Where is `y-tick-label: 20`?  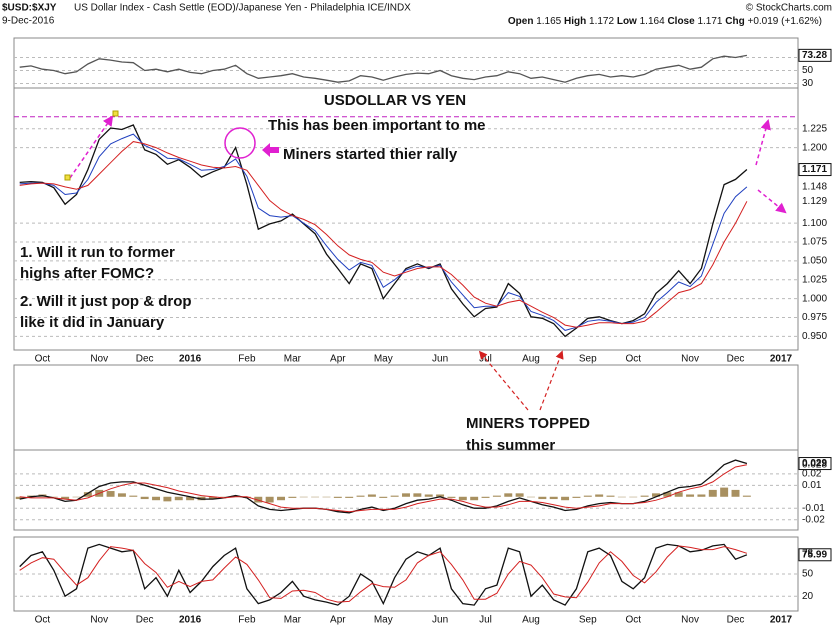
y-tick-label: 20 is located at coordinates (808, 596).